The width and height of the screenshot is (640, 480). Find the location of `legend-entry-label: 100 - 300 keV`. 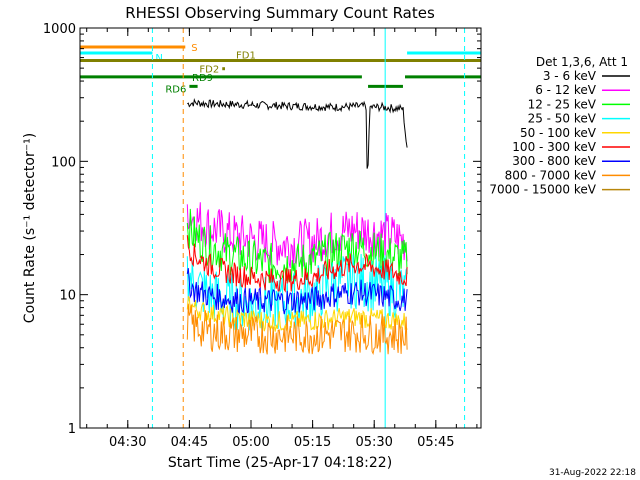

legend-entry-label: 100 - 300 keV is located at coordinates (554, 147).